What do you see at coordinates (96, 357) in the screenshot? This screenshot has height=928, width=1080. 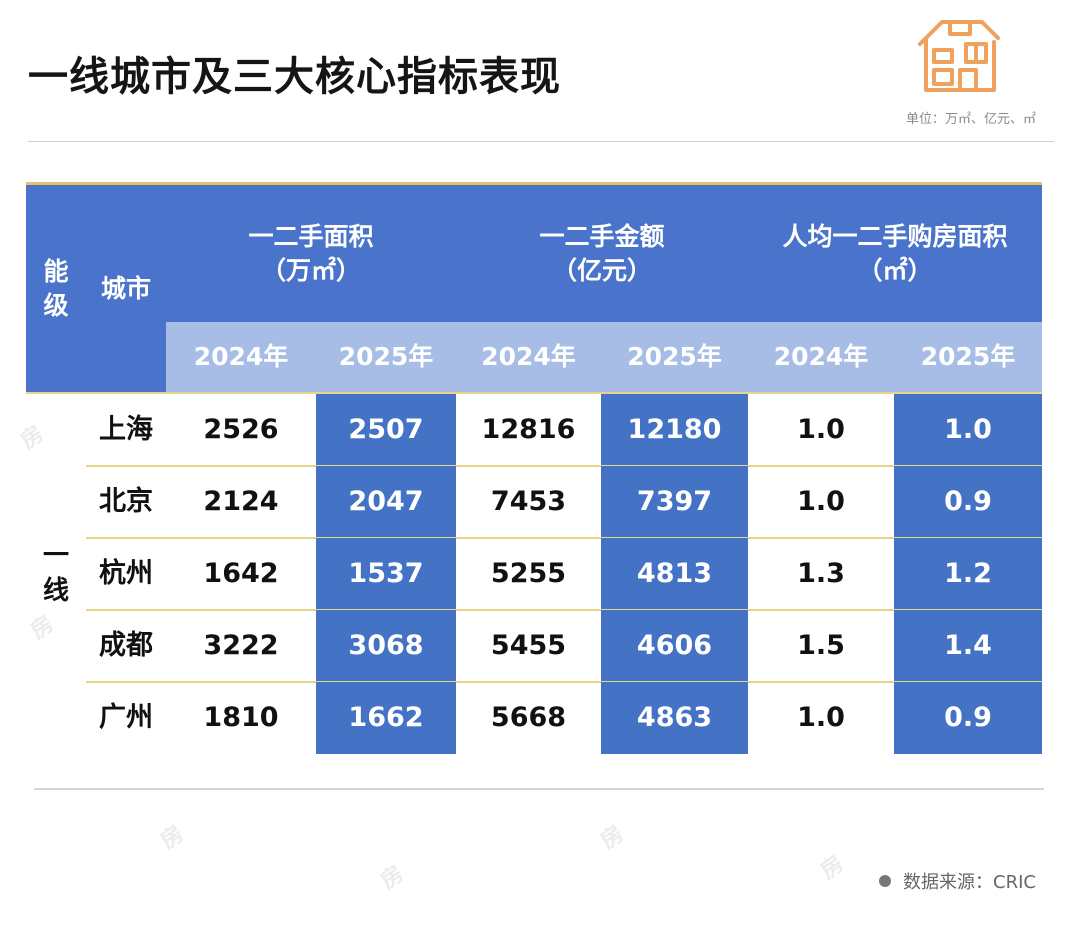 I see `left-header-extension` at bounding box center [96, 357].